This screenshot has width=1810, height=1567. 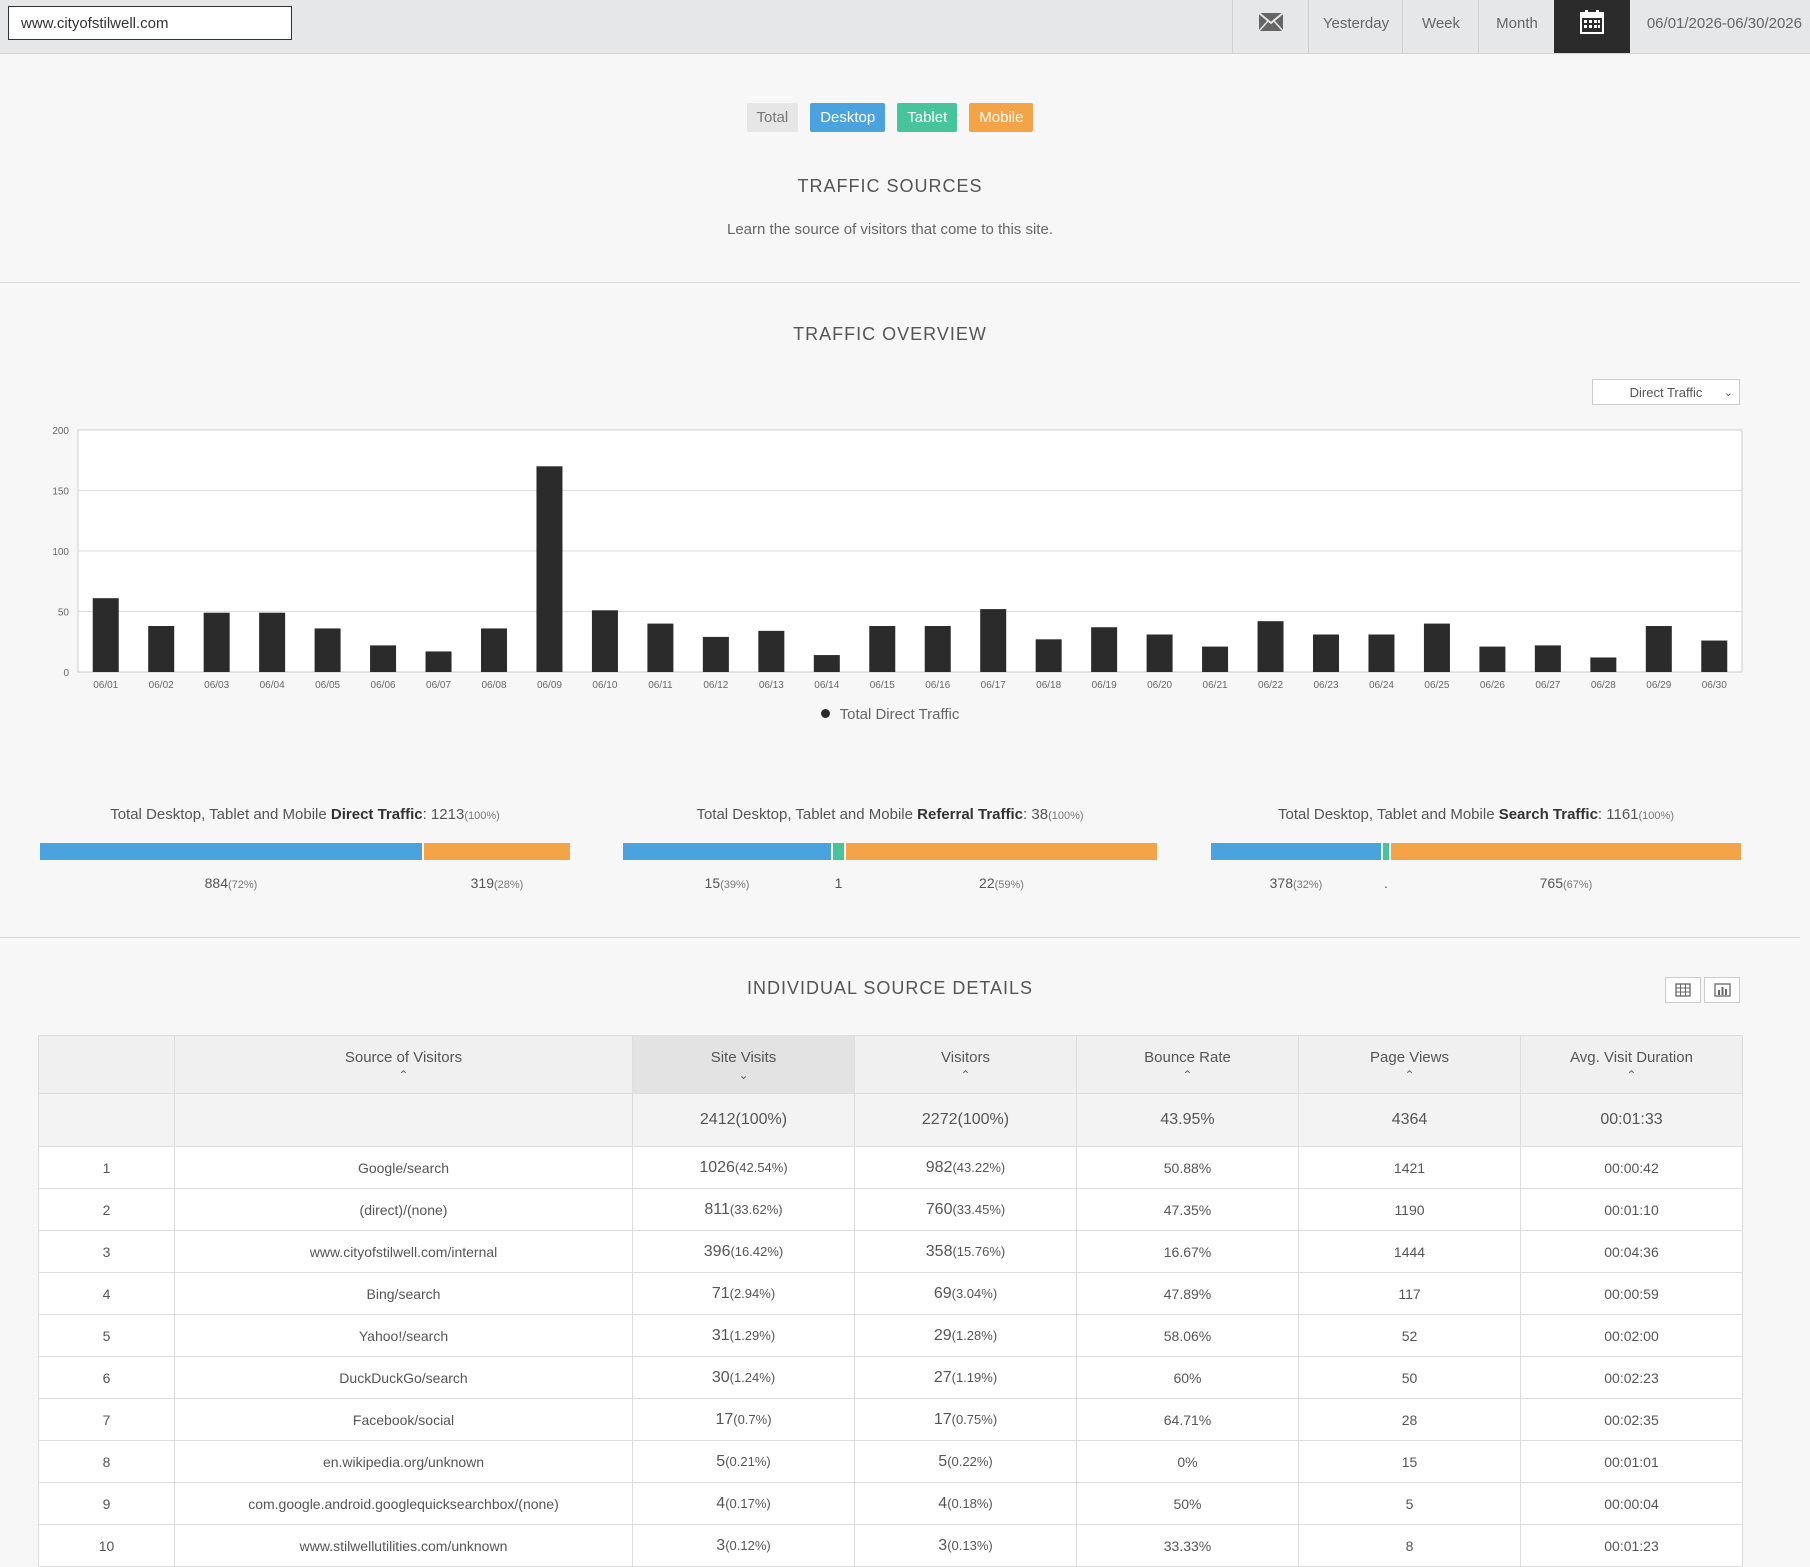 What do you see at coordinates (1603, 664) in the screenshot?
I see `bar-06/28` at bounding box center [1603, 664].